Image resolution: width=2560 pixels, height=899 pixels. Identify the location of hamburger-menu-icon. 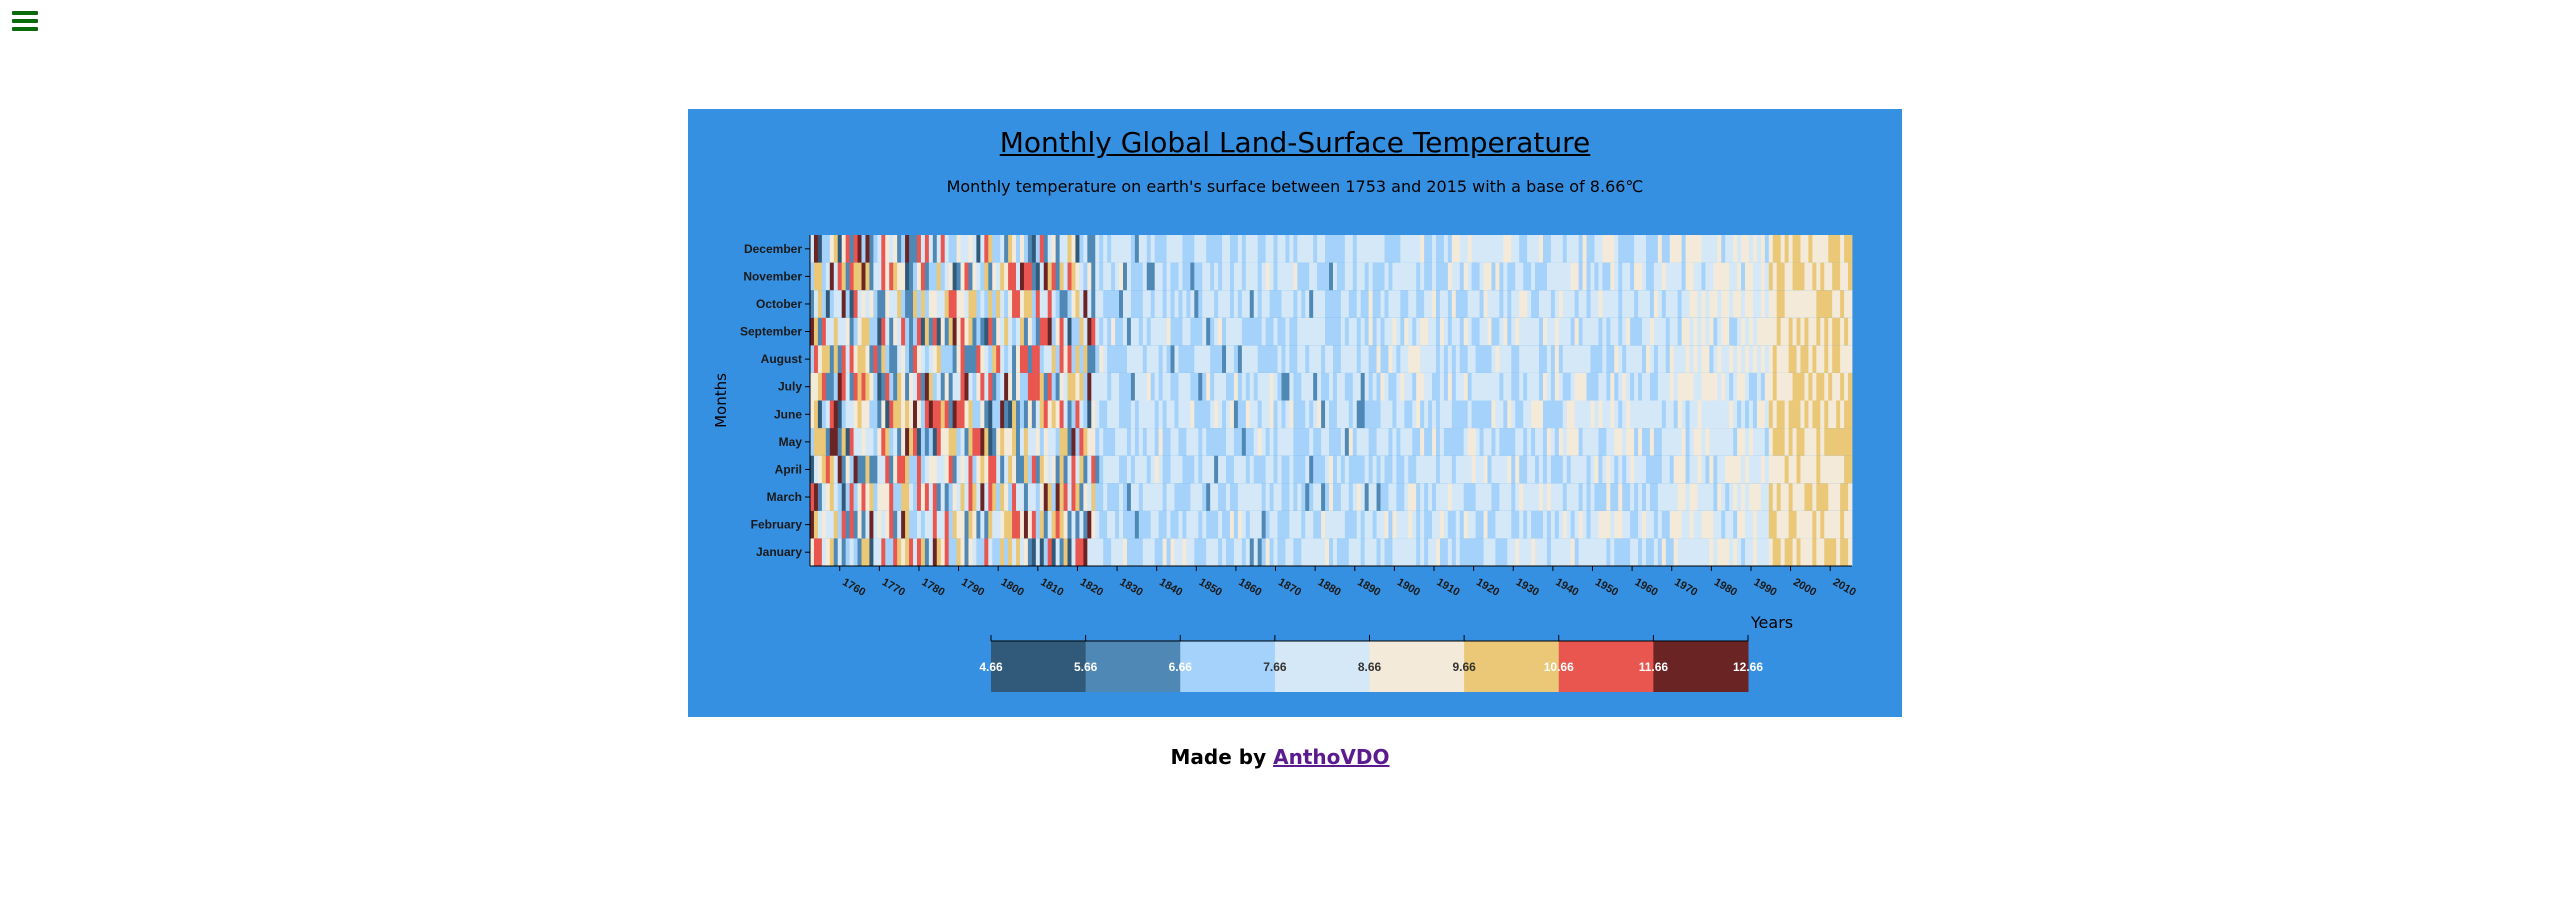
(26, 23).